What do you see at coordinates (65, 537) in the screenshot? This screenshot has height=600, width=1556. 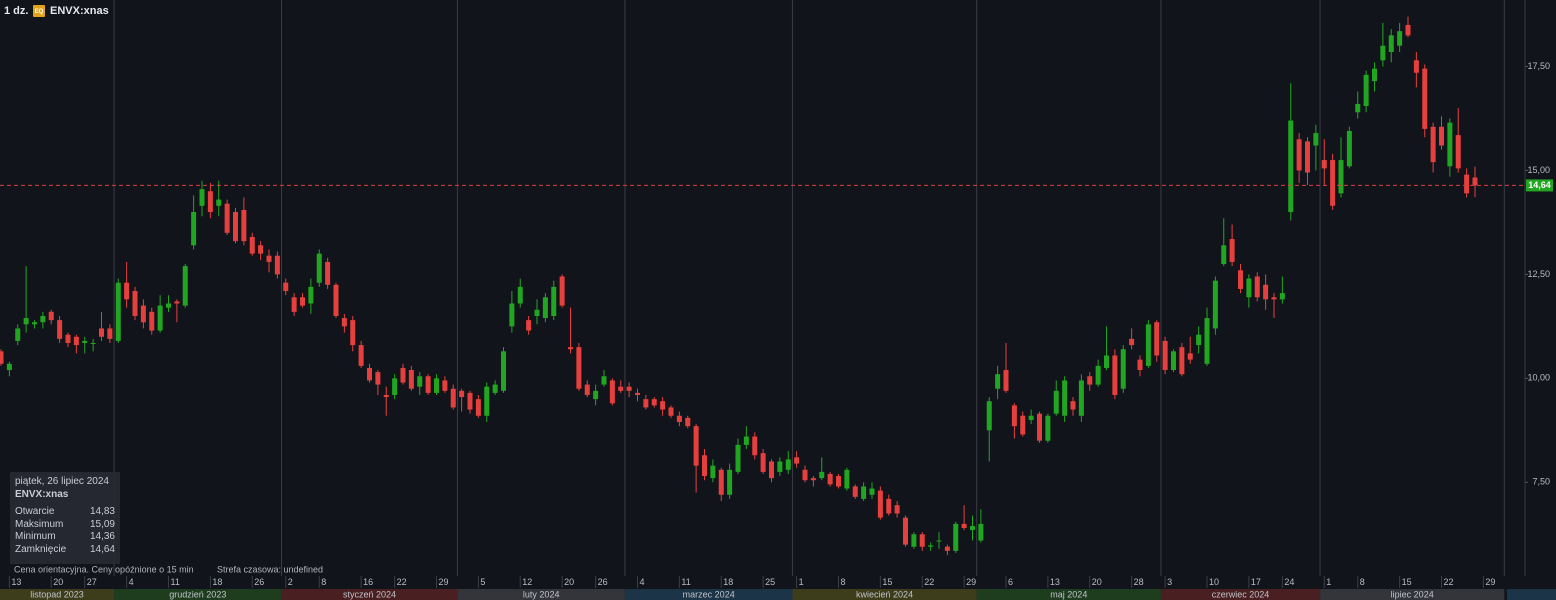 I see `tooltip-row: Minimum 14,36` at bounding box center [65, 537].